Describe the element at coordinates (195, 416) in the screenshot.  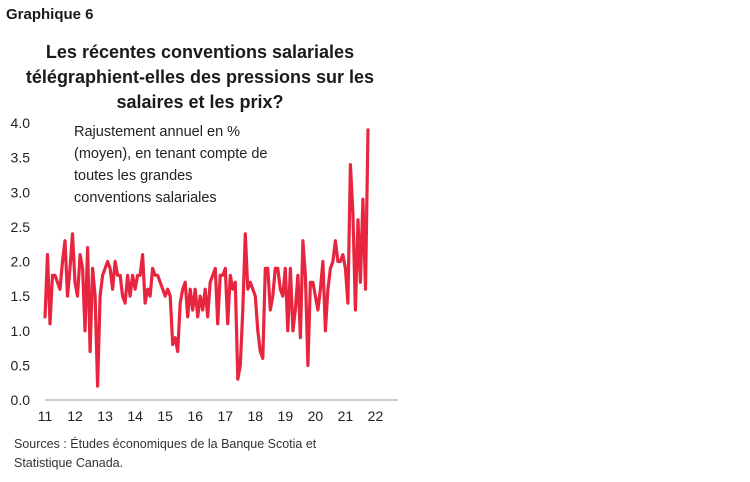
I see `x-tick-label: 16` at that location.